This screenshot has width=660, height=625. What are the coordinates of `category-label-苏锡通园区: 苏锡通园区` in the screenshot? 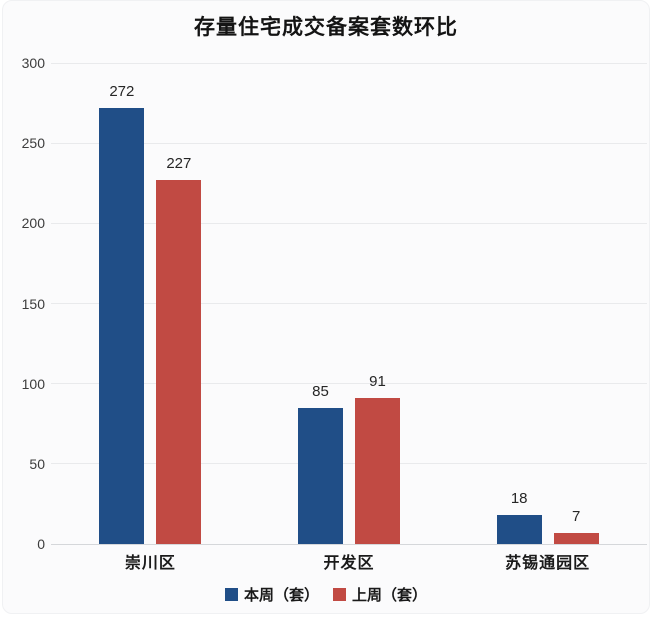 It's located at (548, 563).